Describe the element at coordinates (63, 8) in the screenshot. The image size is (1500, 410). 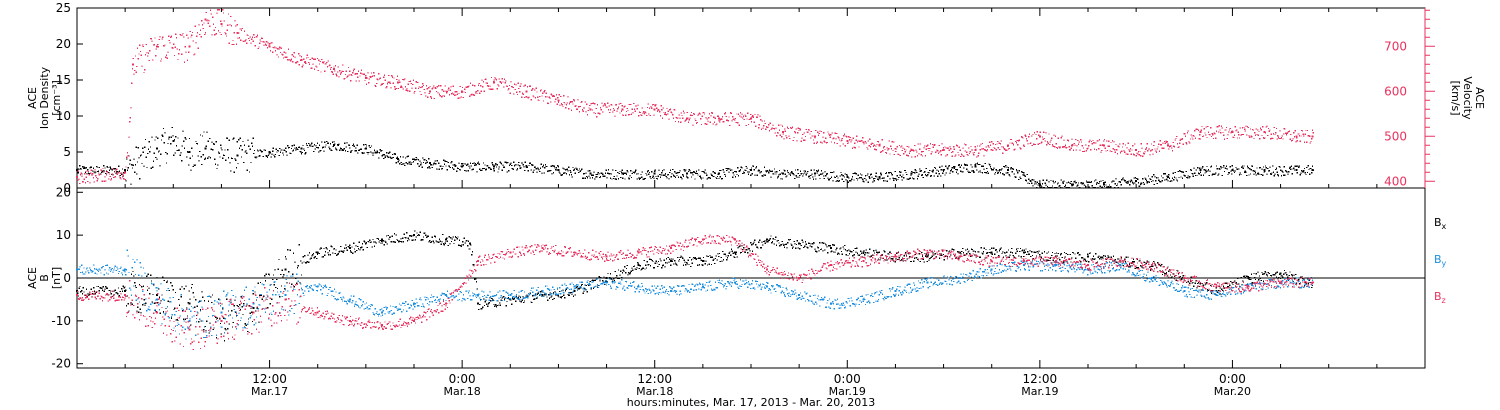
I see `density-tick-label-5: 25` at that location.